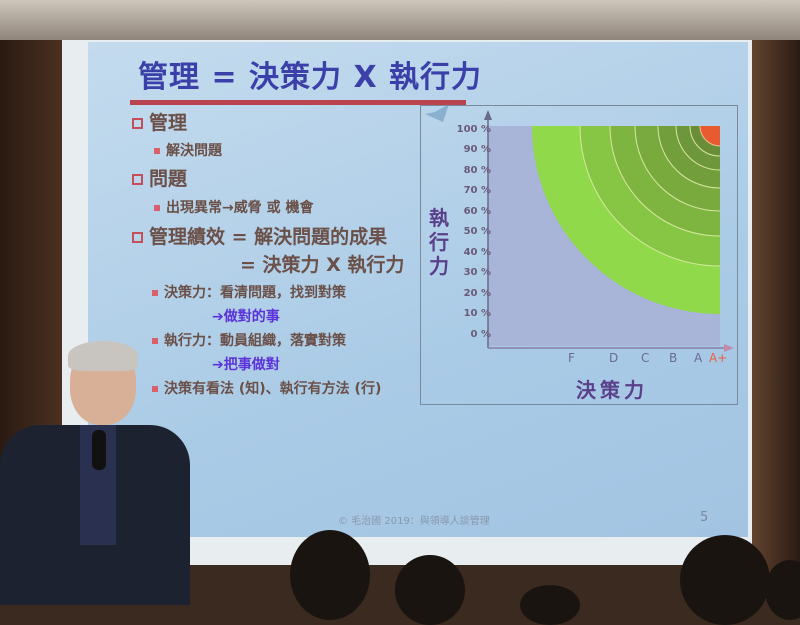 The height and width of the screenshot is (625, 800). What do you see at coordinates (477, 231) in the screenshot?
I see `y-tick: 50 %` at bounding box center [477, 231].